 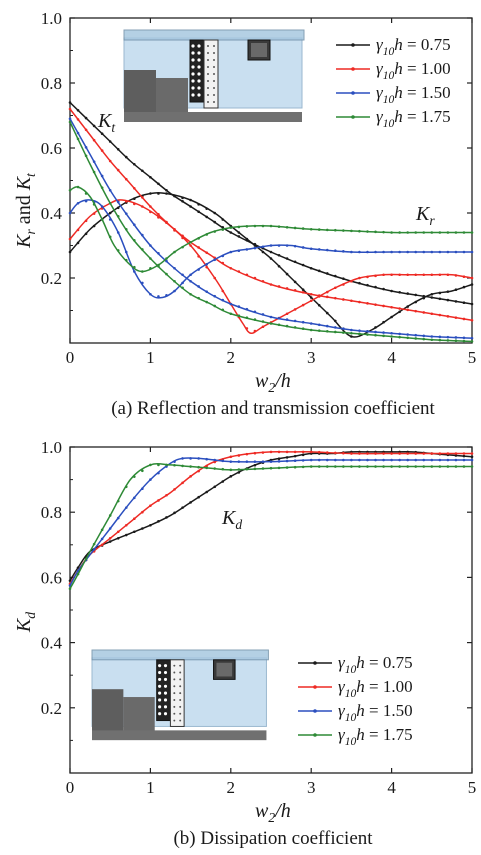 I want to click on x-tick-label: 3, so click(x=311, y=357).